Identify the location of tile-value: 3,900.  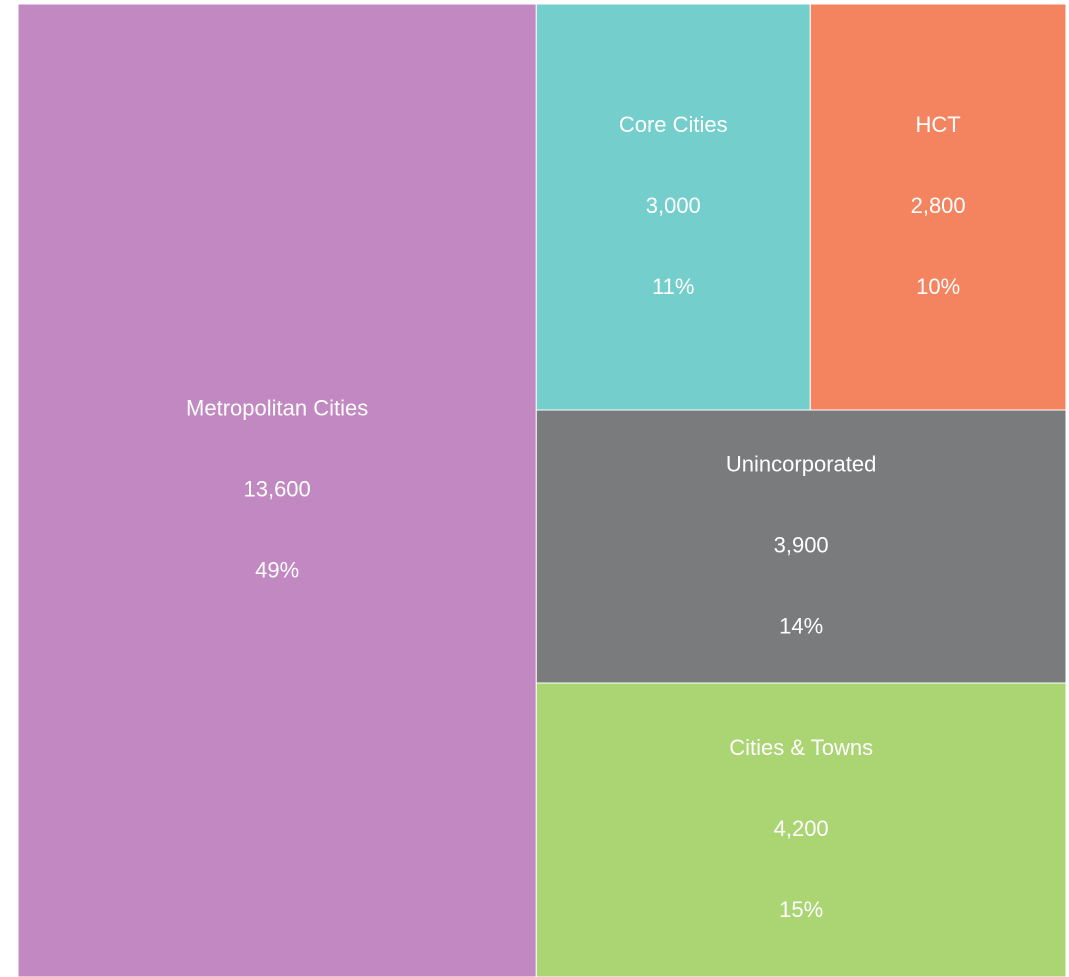
(801, 544).